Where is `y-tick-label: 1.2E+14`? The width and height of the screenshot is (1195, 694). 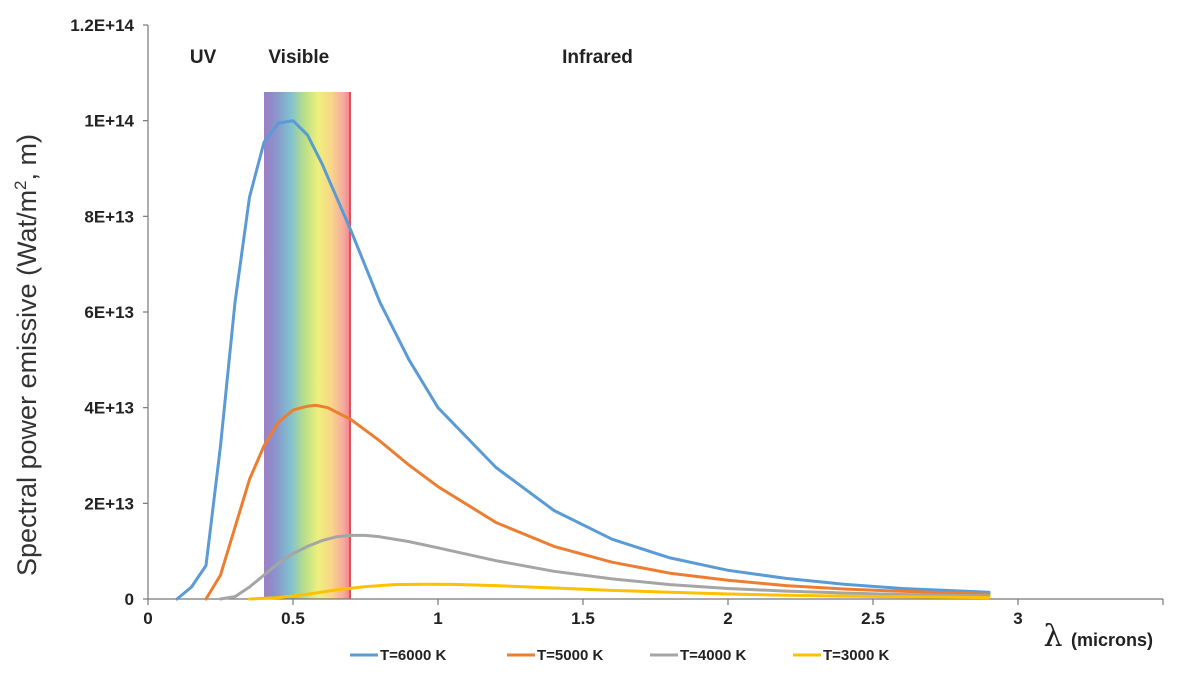 y-tick-label: 1.2E+14 is located at coordinates (102, 25).